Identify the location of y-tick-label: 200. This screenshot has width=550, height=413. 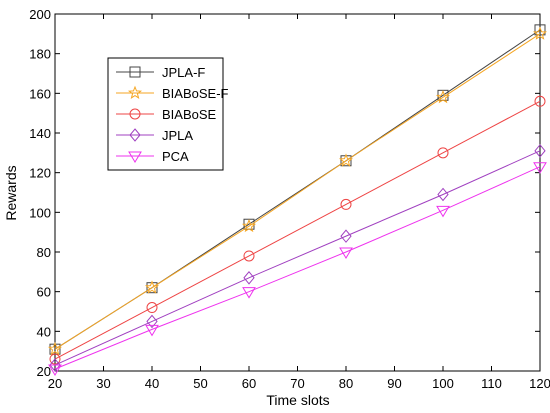
(40, 14).